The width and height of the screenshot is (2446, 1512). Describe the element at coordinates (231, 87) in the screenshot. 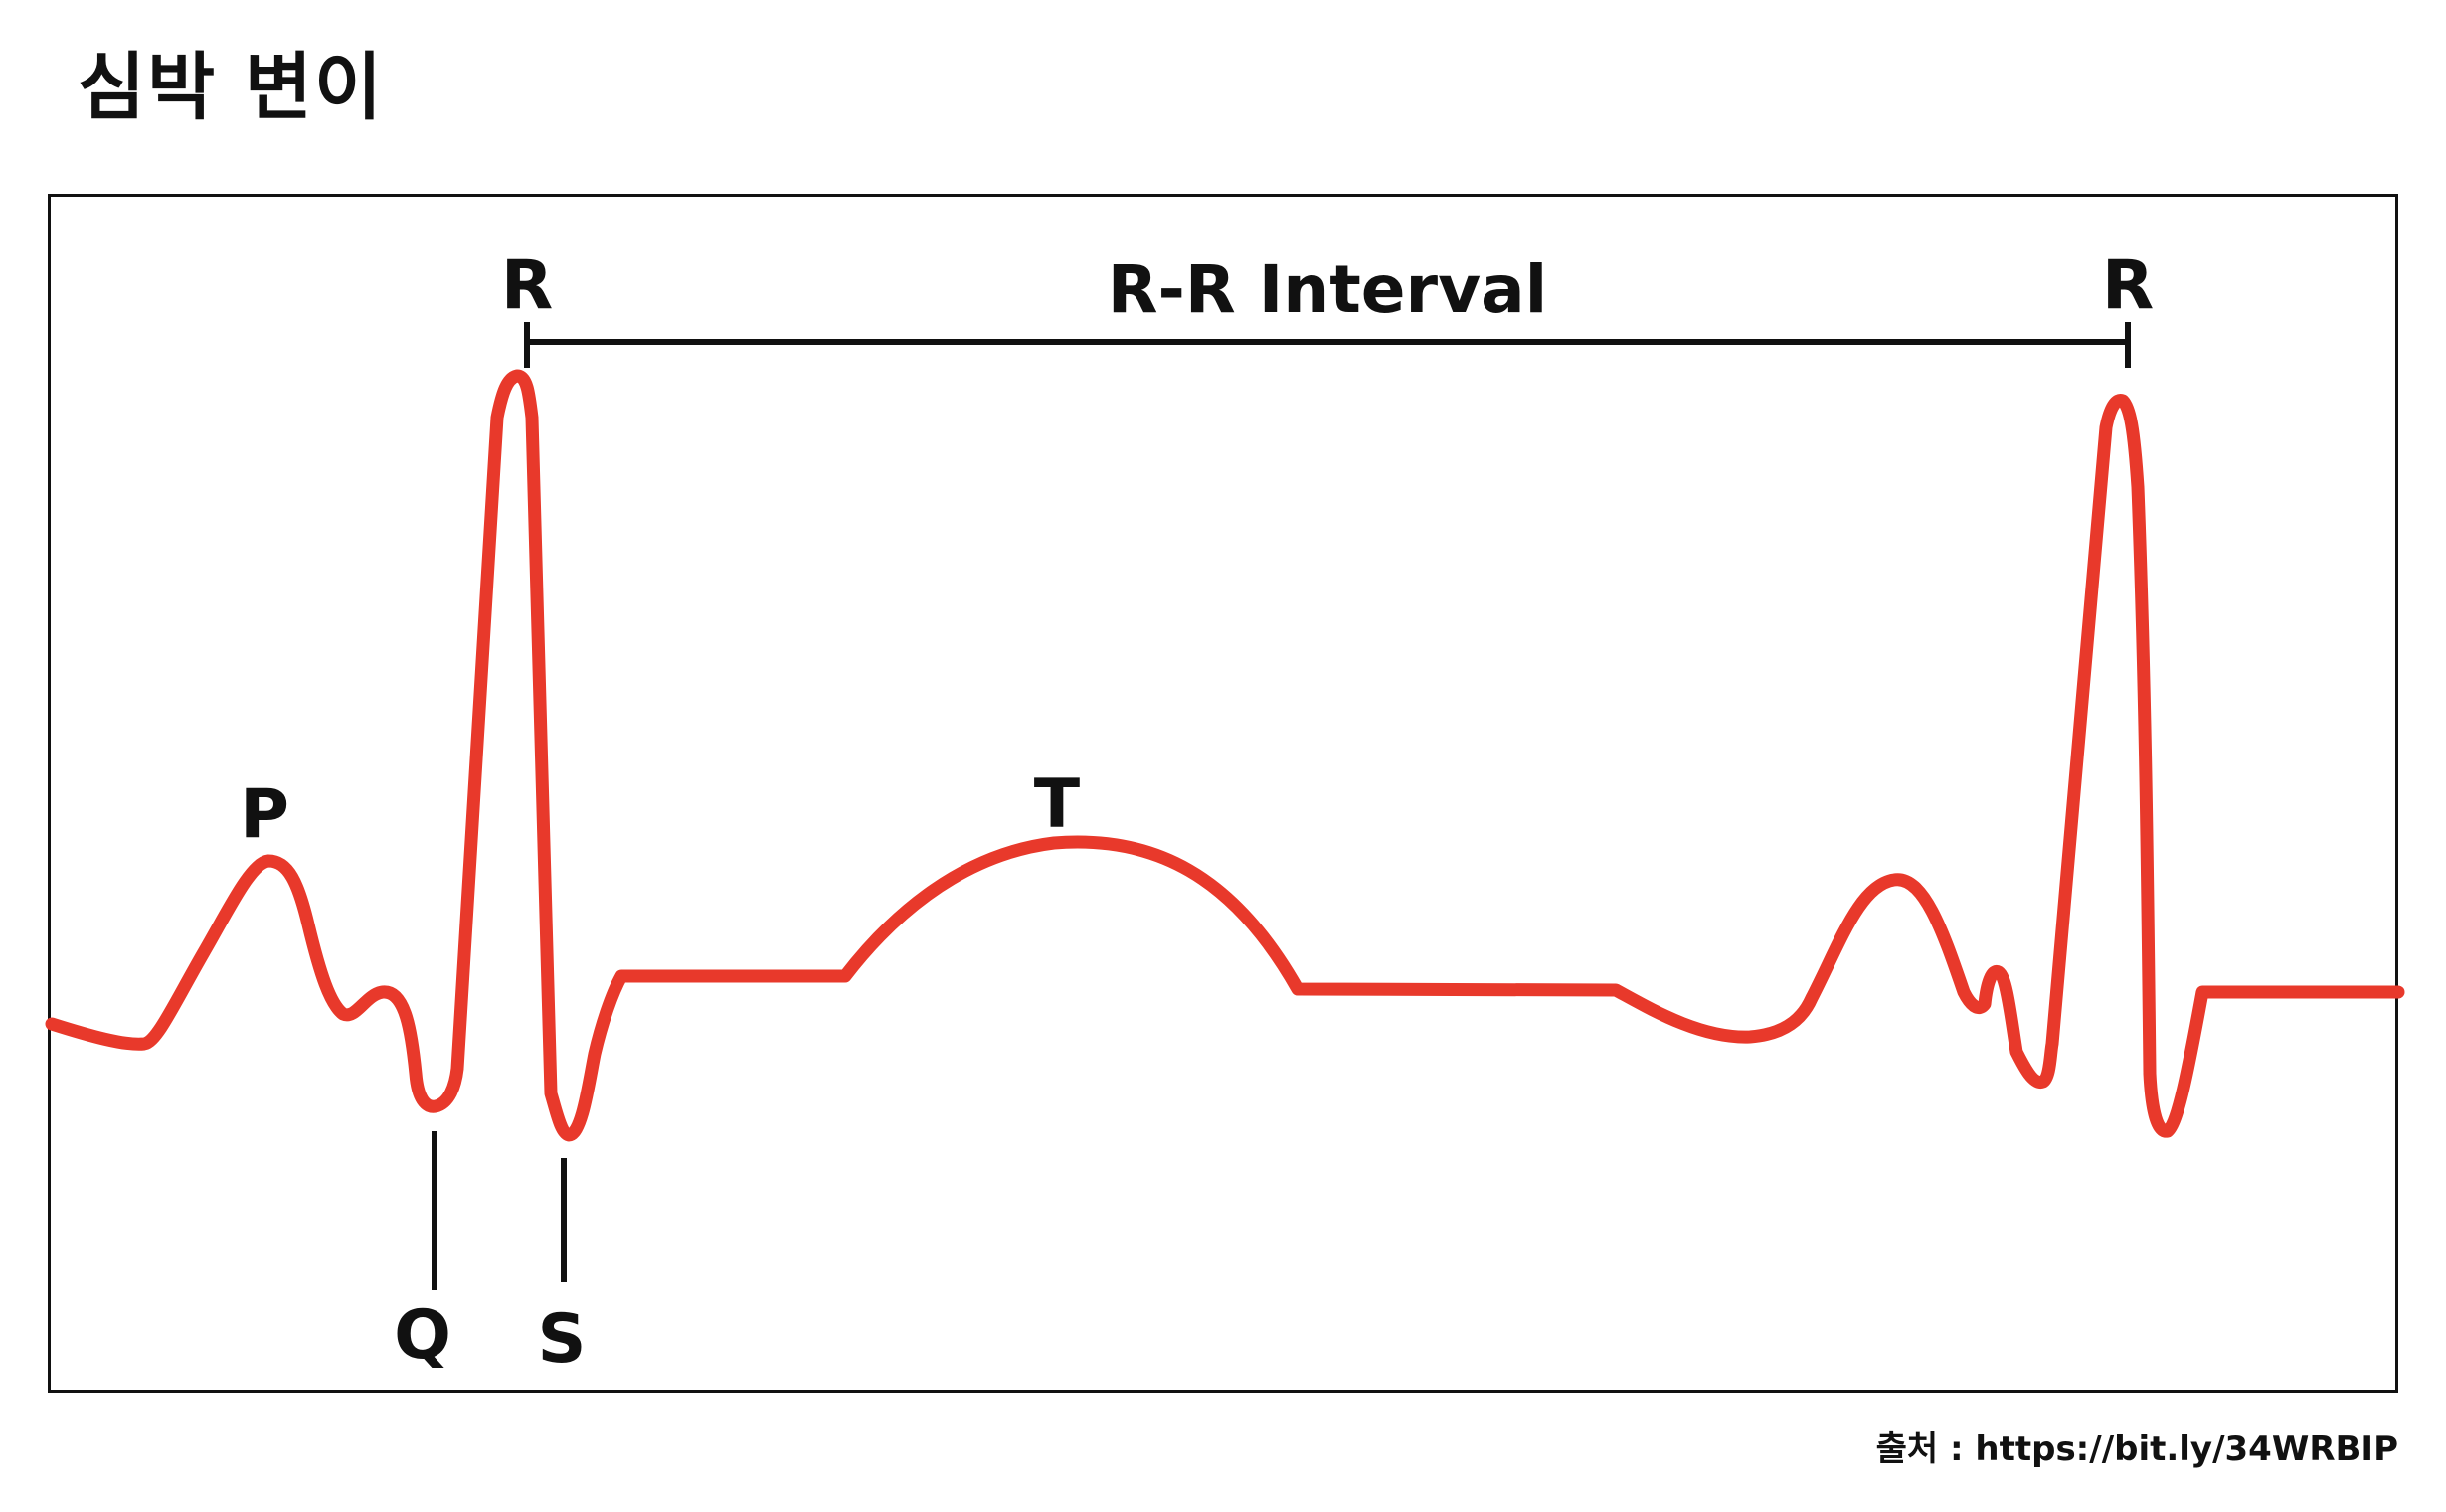

I see `page-title: 심박 변이` at that location.